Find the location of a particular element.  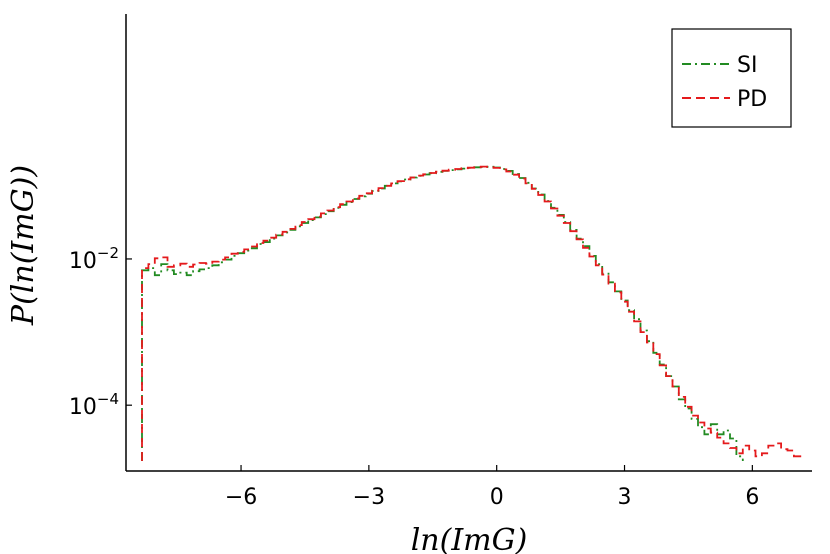

x-ticks: −6 −3 0 3 6 is located at coordinates (492, 487).